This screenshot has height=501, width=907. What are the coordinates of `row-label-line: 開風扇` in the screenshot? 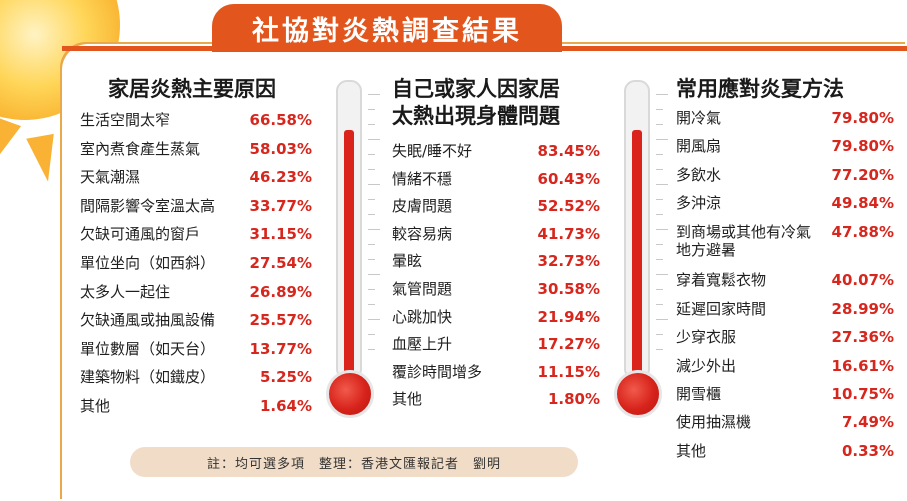 It's located at (699, 146).